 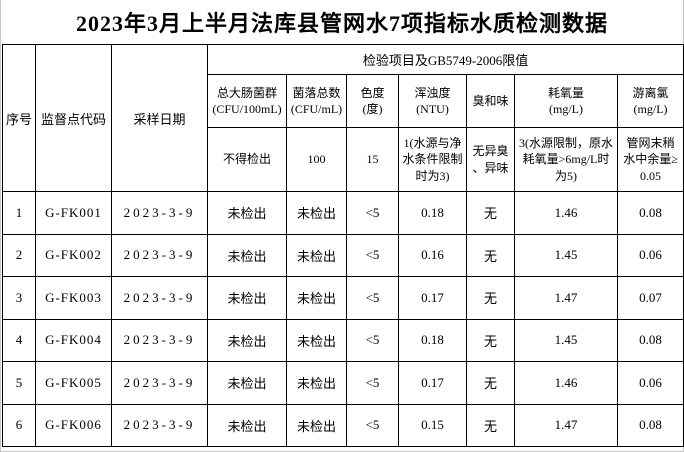 I want to click on table-row: 2 G-FK002 2023-3-9 未检出 未检出 <5 0.16 无 1.45 0.06, so click(x=343, y=255).